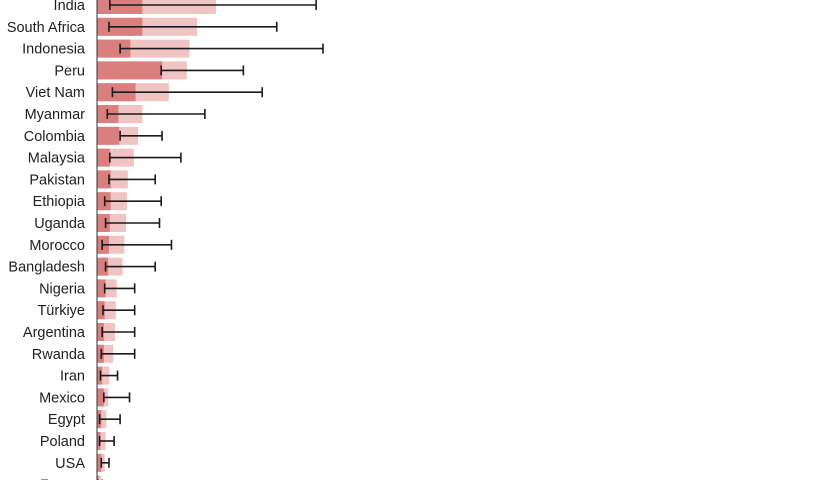 Image resolution: width=820 pixels, height=480 pixels. What do you see at coordinates (62, 479) in the screenshot?
I see `category-label: France` at bounding box center [62, 479].